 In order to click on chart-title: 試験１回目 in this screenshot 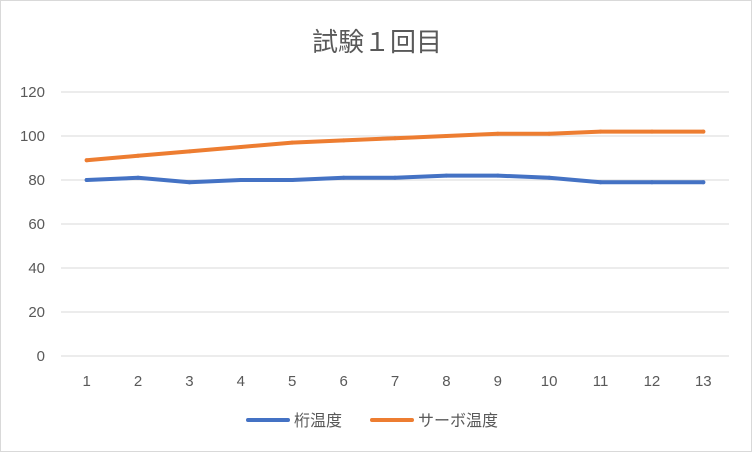, I will do `click(377, 43)`.